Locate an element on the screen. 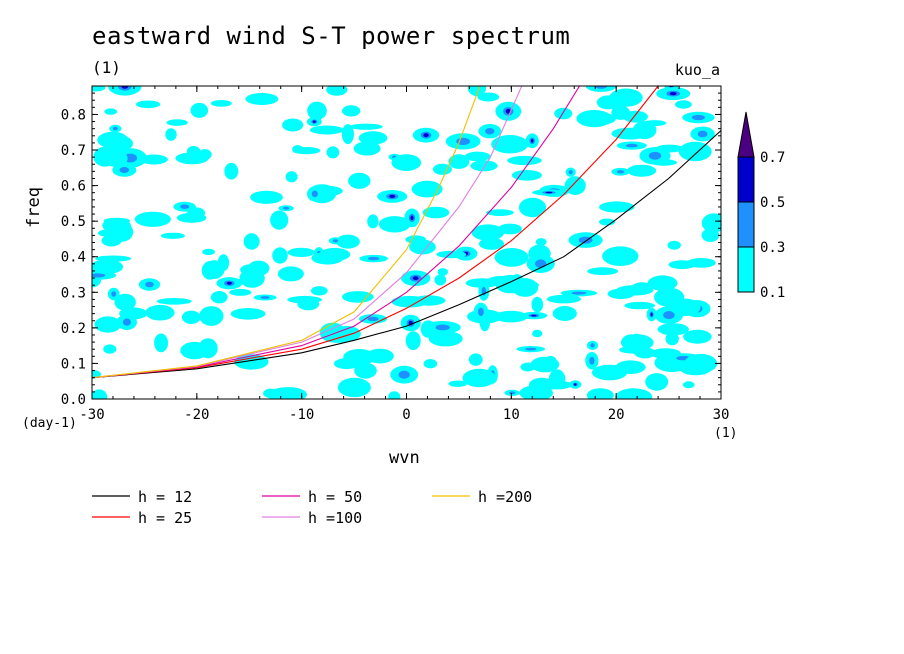 This screenshot has height=654, width=904. x-tick-label: -30 is located at coordinates (91, 415).